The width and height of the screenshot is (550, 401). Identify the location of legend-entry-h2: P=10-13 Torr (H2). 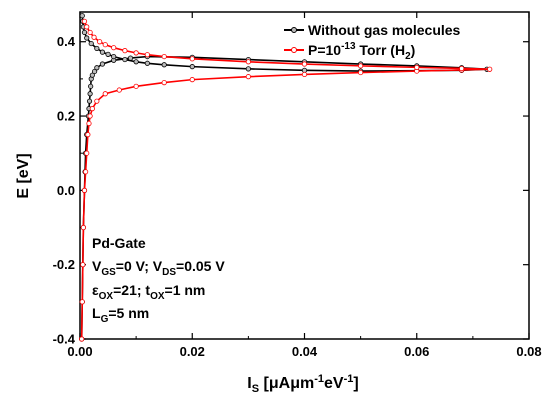
(349, 51).